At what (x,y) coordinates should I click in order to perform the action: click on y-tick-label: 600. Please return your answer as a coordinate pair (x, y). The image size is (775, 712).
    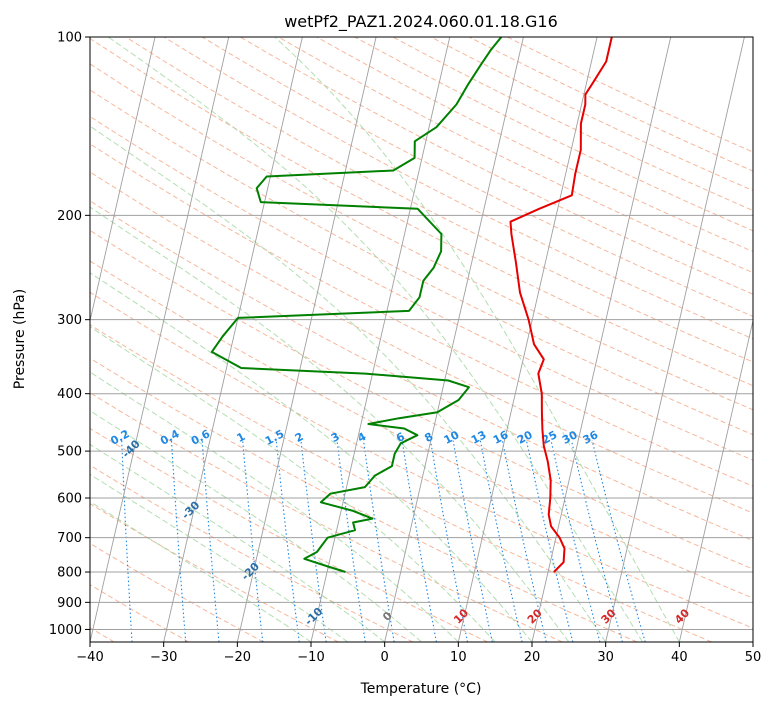
    Looking at the image, I should click on (69, 499).